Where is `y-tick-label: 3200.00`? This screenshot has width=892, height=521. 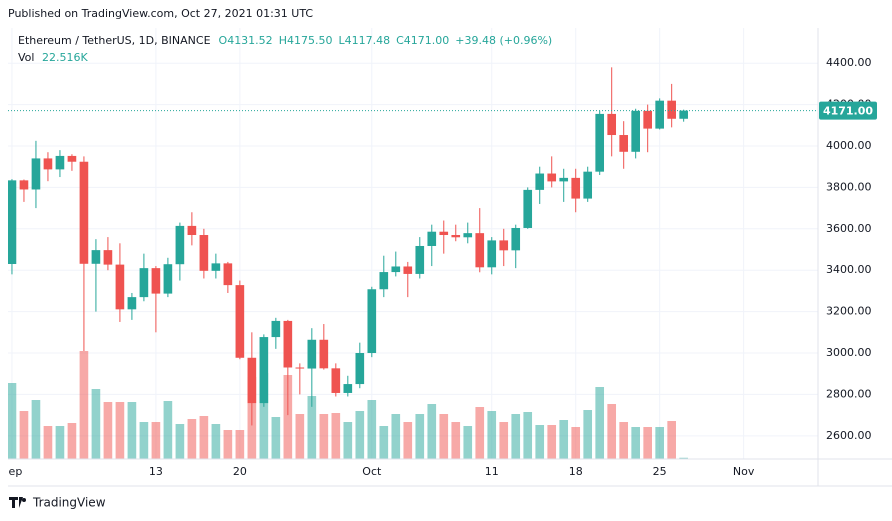
y-tick-label: 3200.00 is located at coordinates (849, 311).